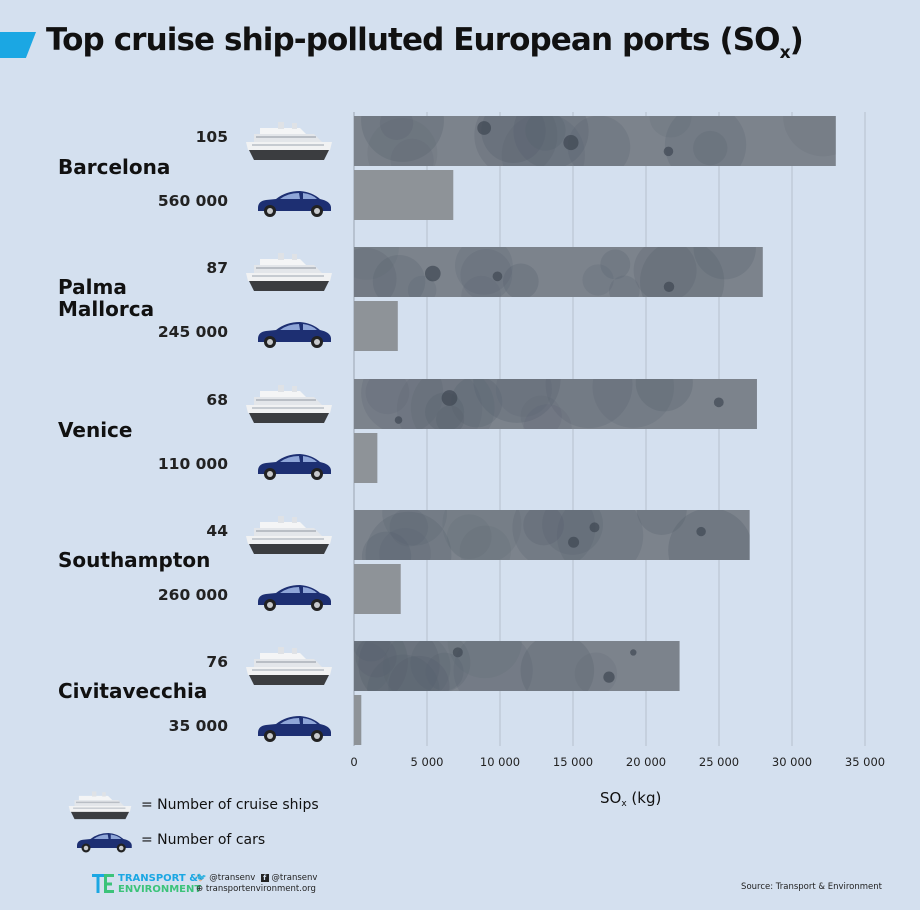 This screenshot has height=910, width=920. What do you see at coordinates (217, 268) in the screenshot?
I see `cruise-ship-count: 87` at bounding box center [217, 268].